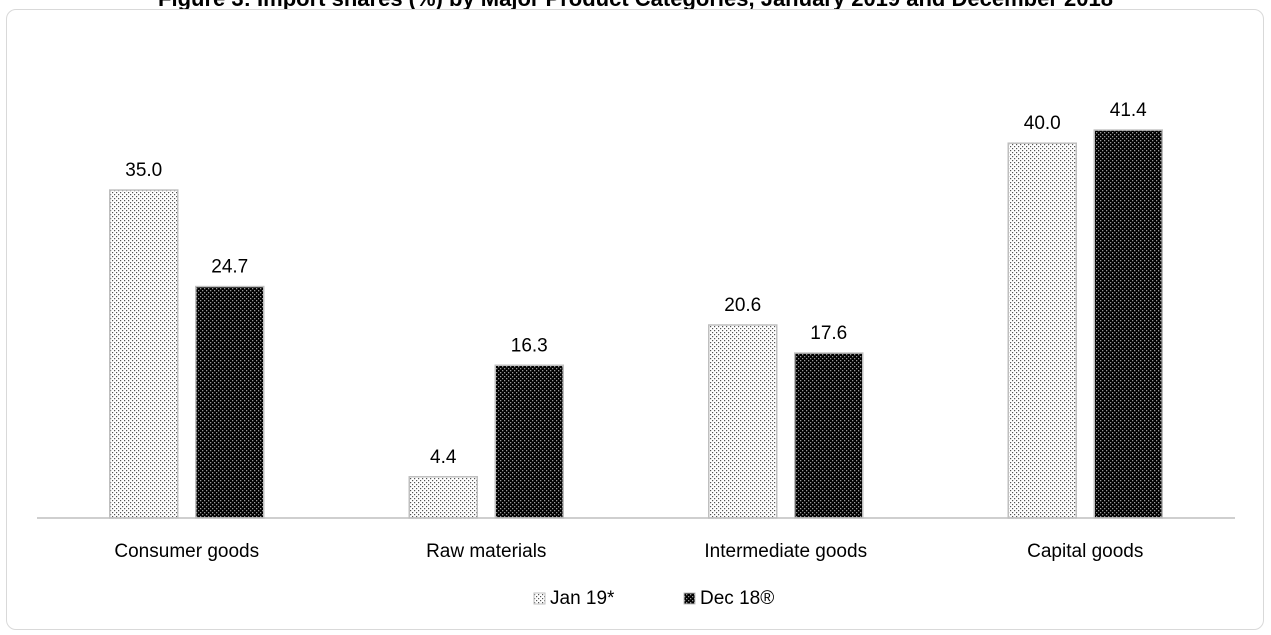 The width and height of the screenshot is (1271, 635). I want to click on value-label-1-0: 4.4, so click(443, 457).